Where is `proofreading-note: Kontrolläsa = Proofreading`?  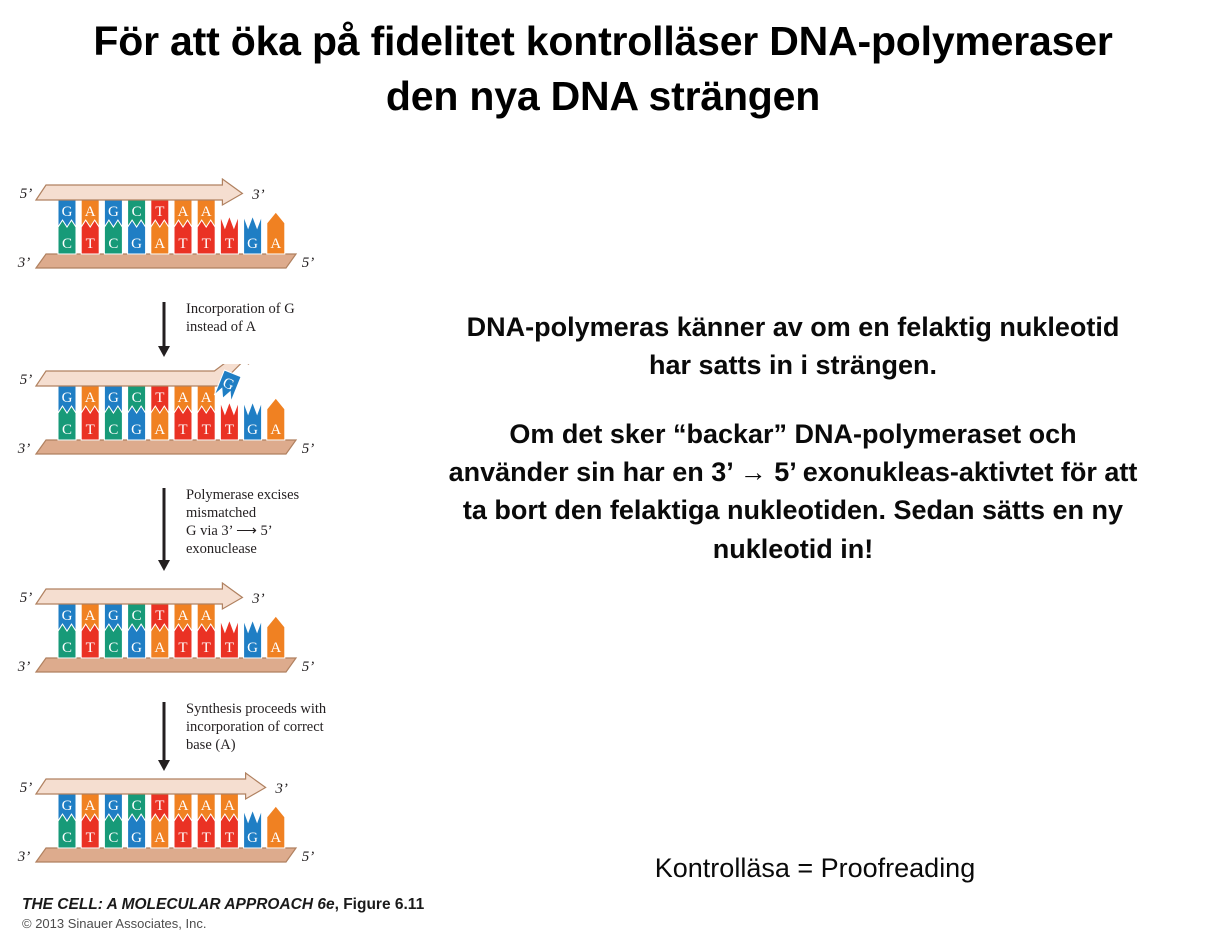
proofreading-note: Kontrolläsa = Proofreading is located at coordinates (815, 868).